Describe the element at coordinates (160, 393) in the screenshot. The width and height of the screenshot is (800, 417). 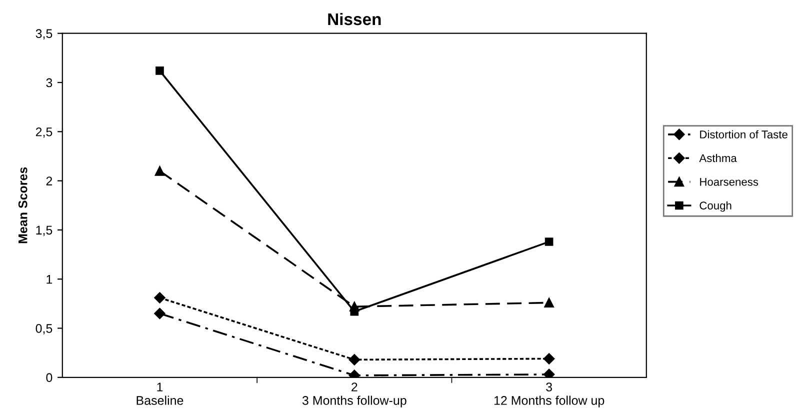
I see `x-tick-label: 1 Baseline` at that location.